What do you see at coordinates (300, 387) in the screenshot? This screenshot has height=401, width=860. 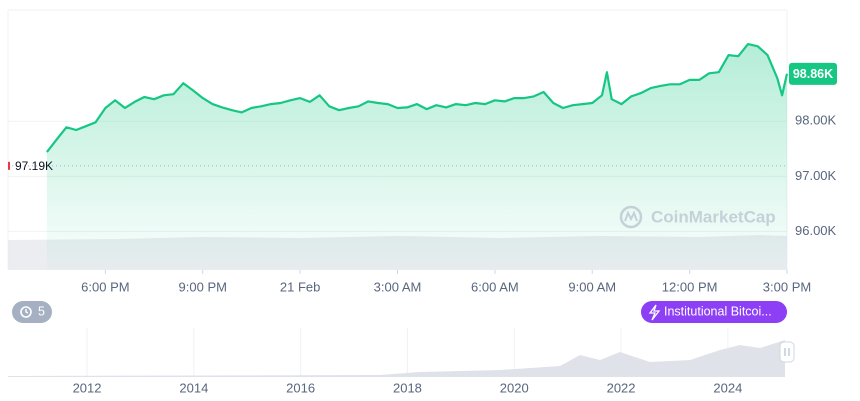 I see `navigator-tick-label: 2016` at bounding box center [300, 387].